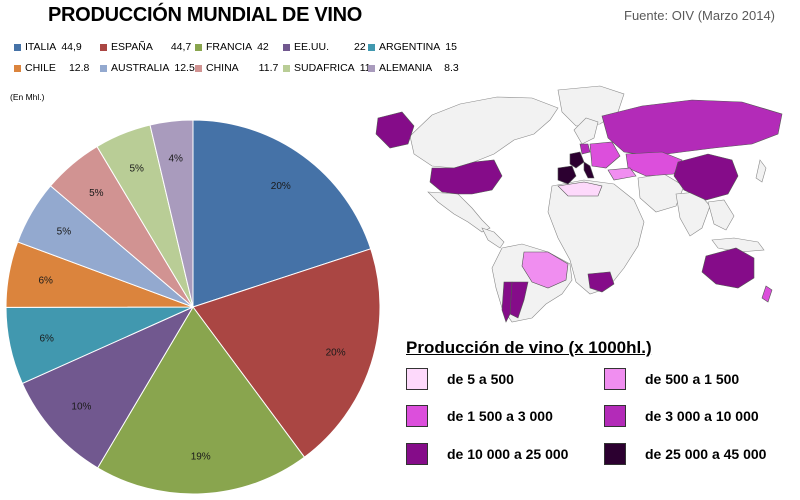 This screenshot has height=500, width=800. What do you see at coordinates (201, 400) in the screenshot?
I see `pie-slice-francia` at bounding box center [201, 400].